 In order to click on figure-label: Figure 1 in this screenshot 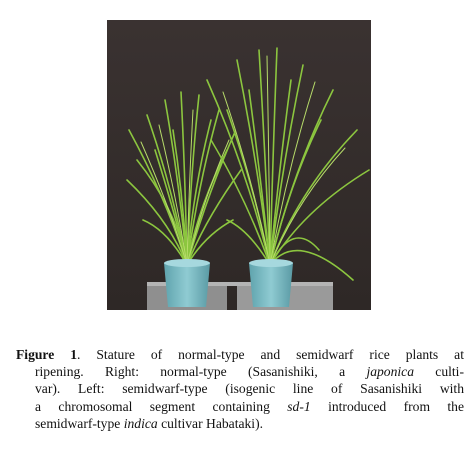, I will do `click(47, 354)`.